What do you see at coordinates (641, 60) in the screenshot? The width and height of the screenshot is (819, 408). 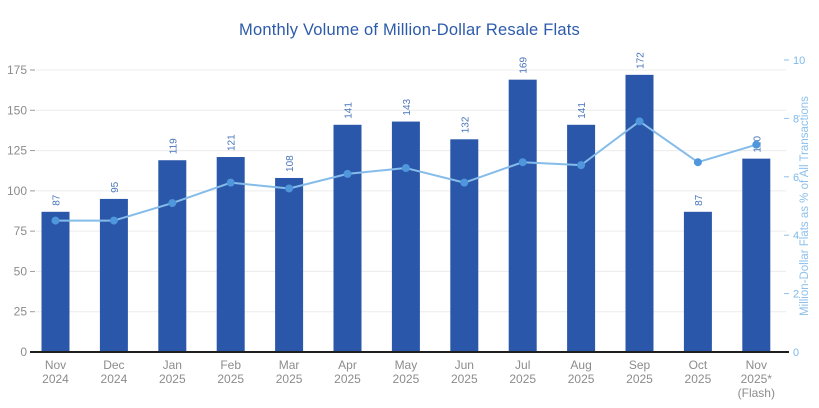 I see `bar-value-label: 172` at bounding box center [641, 60].